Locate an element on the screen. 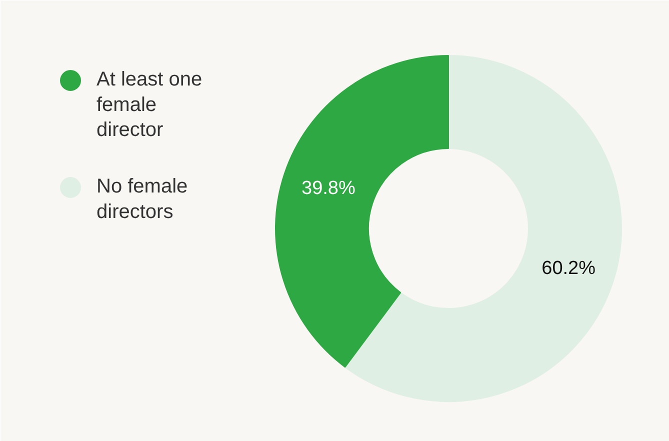  legend-label: At least one female director is located at coordinates (149, 105).